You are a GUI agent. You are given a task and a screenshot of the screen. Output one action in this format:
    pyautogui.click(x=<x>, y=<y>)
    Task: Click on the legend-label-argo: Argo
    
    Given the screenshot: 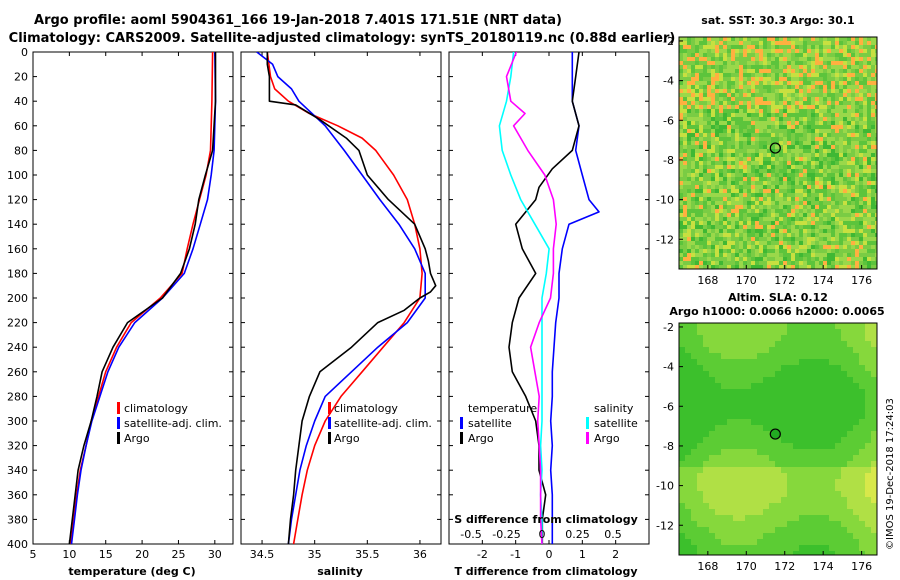 What is the action you would take?
    pyautogui.click(x=347, y=438)
    